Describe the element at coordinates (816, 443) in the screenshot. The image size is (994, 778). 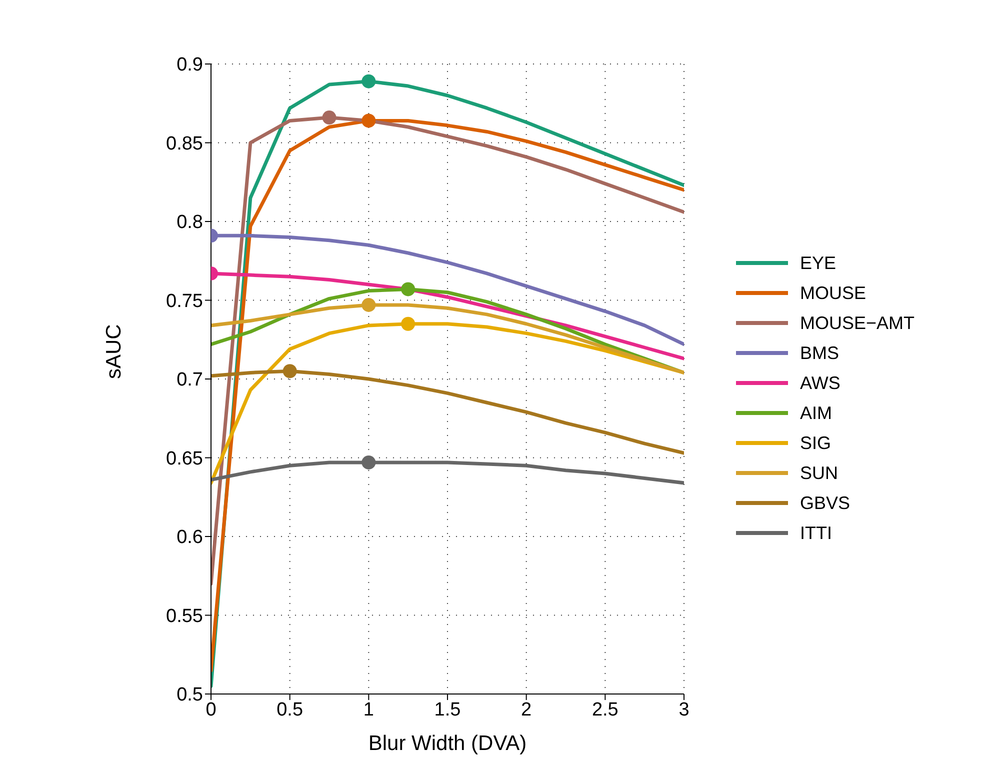
I see `legend-label: SIG` at that location.